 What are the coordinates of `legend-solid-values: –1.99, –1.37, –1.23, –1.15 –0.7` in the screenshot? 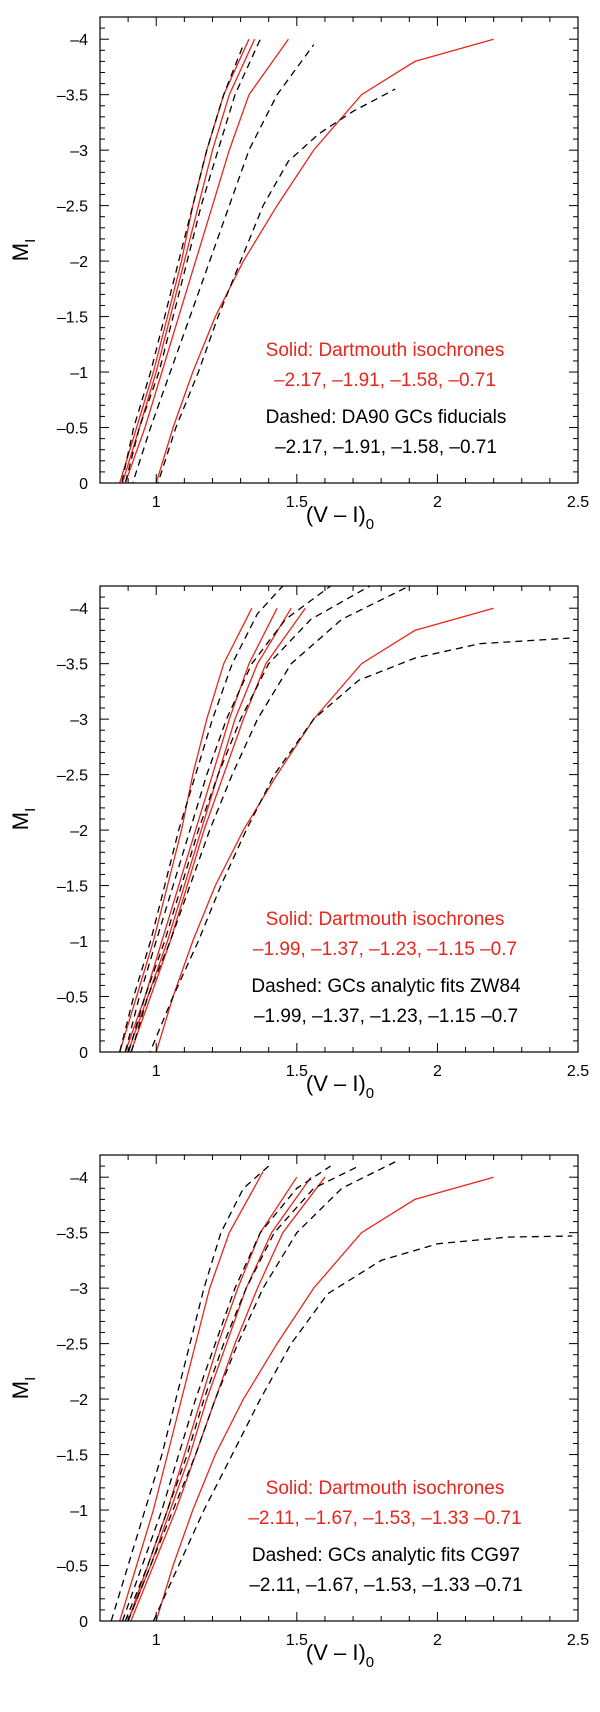 It's located at (385, 949).